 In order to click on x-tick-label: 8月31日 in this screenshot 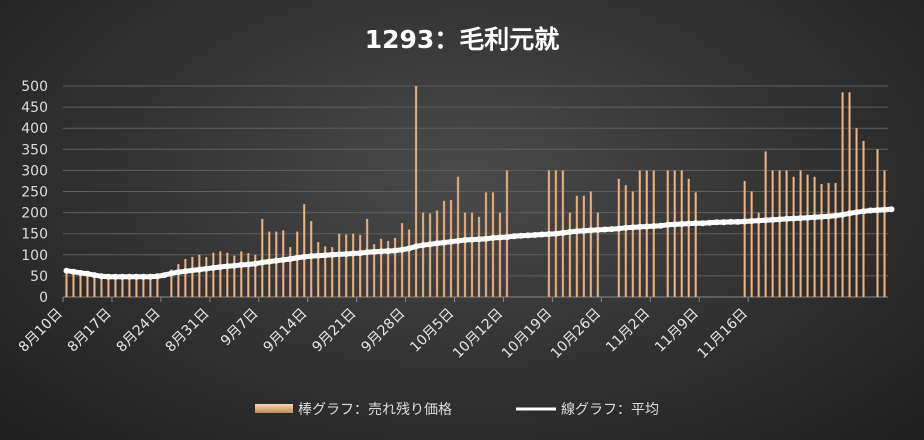, I will do `click(188, 330)`.